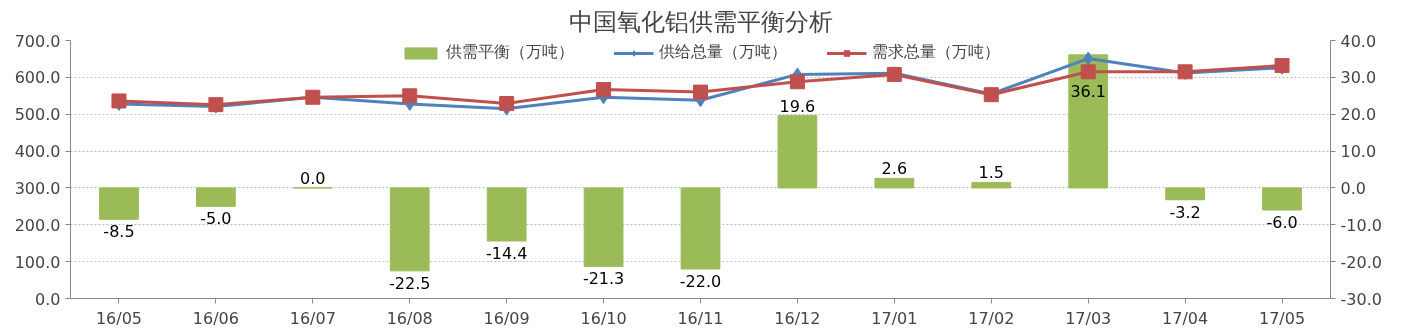 The height and width of the screenshot is (336, 1406). Describe the element at coordinates (1361, 262) in the screenshot. I see `y2-tick-label: -20.0` at that location.